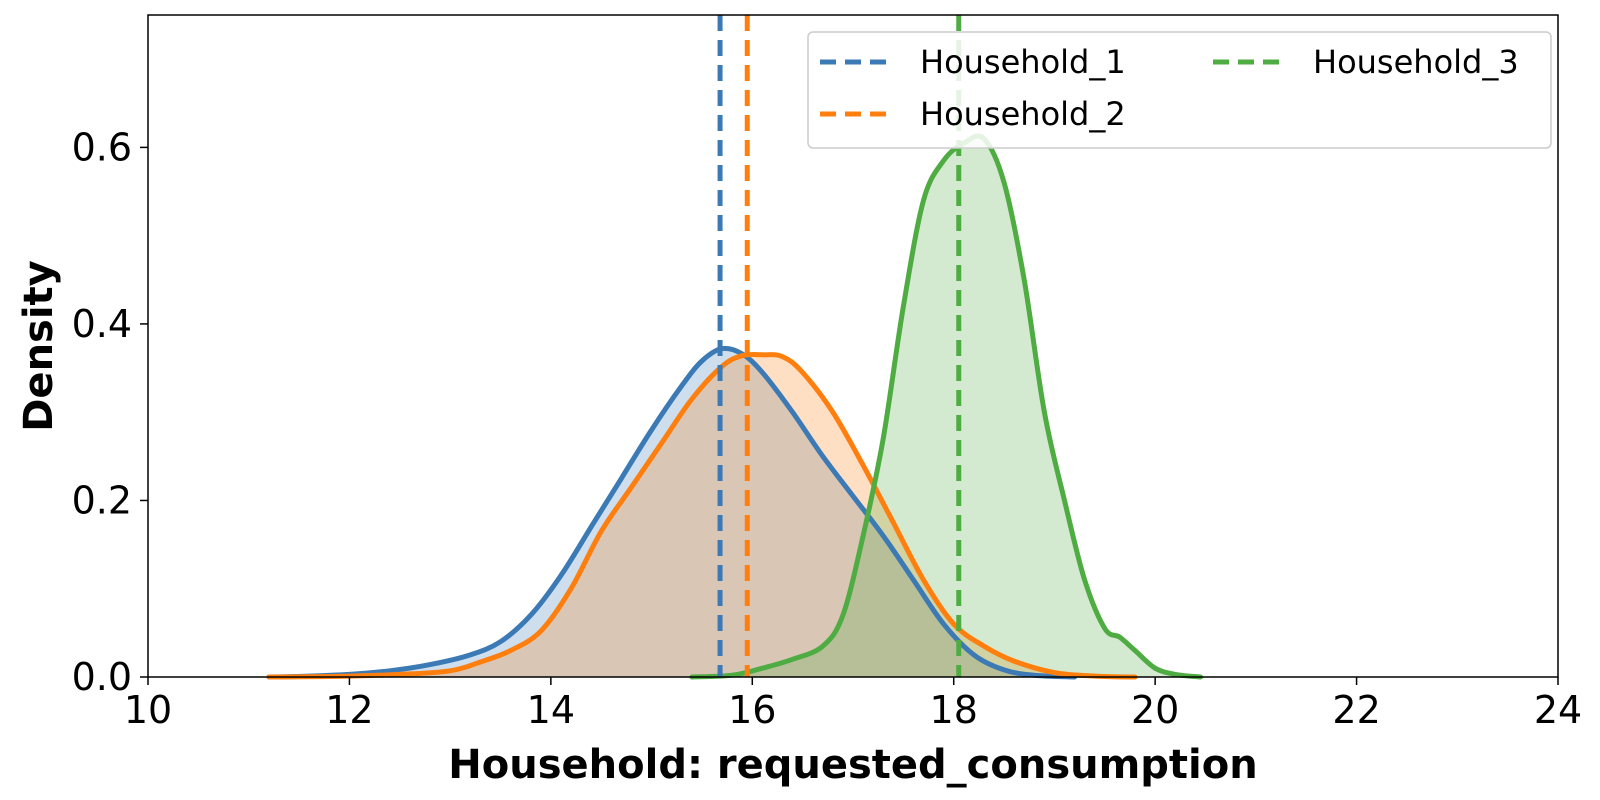 The height and width of the screenshot is (800, 1600). I want to click on x-tick-label: 20, so click(1155, 710).